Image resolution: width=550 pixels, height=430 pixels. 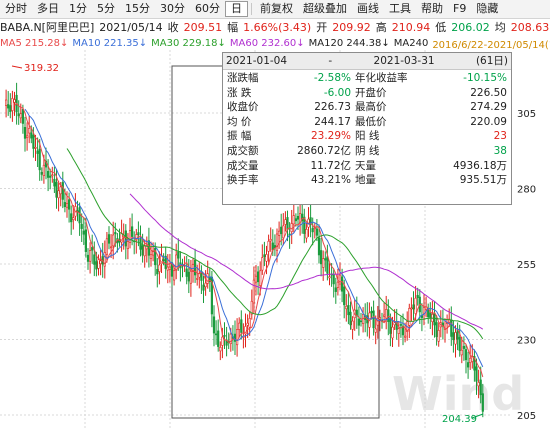 What do you see at coordinates (188, 43) in the screenshot?
I see `ma30-label: MA30 229.18↓` at bounding box center [188, 43].